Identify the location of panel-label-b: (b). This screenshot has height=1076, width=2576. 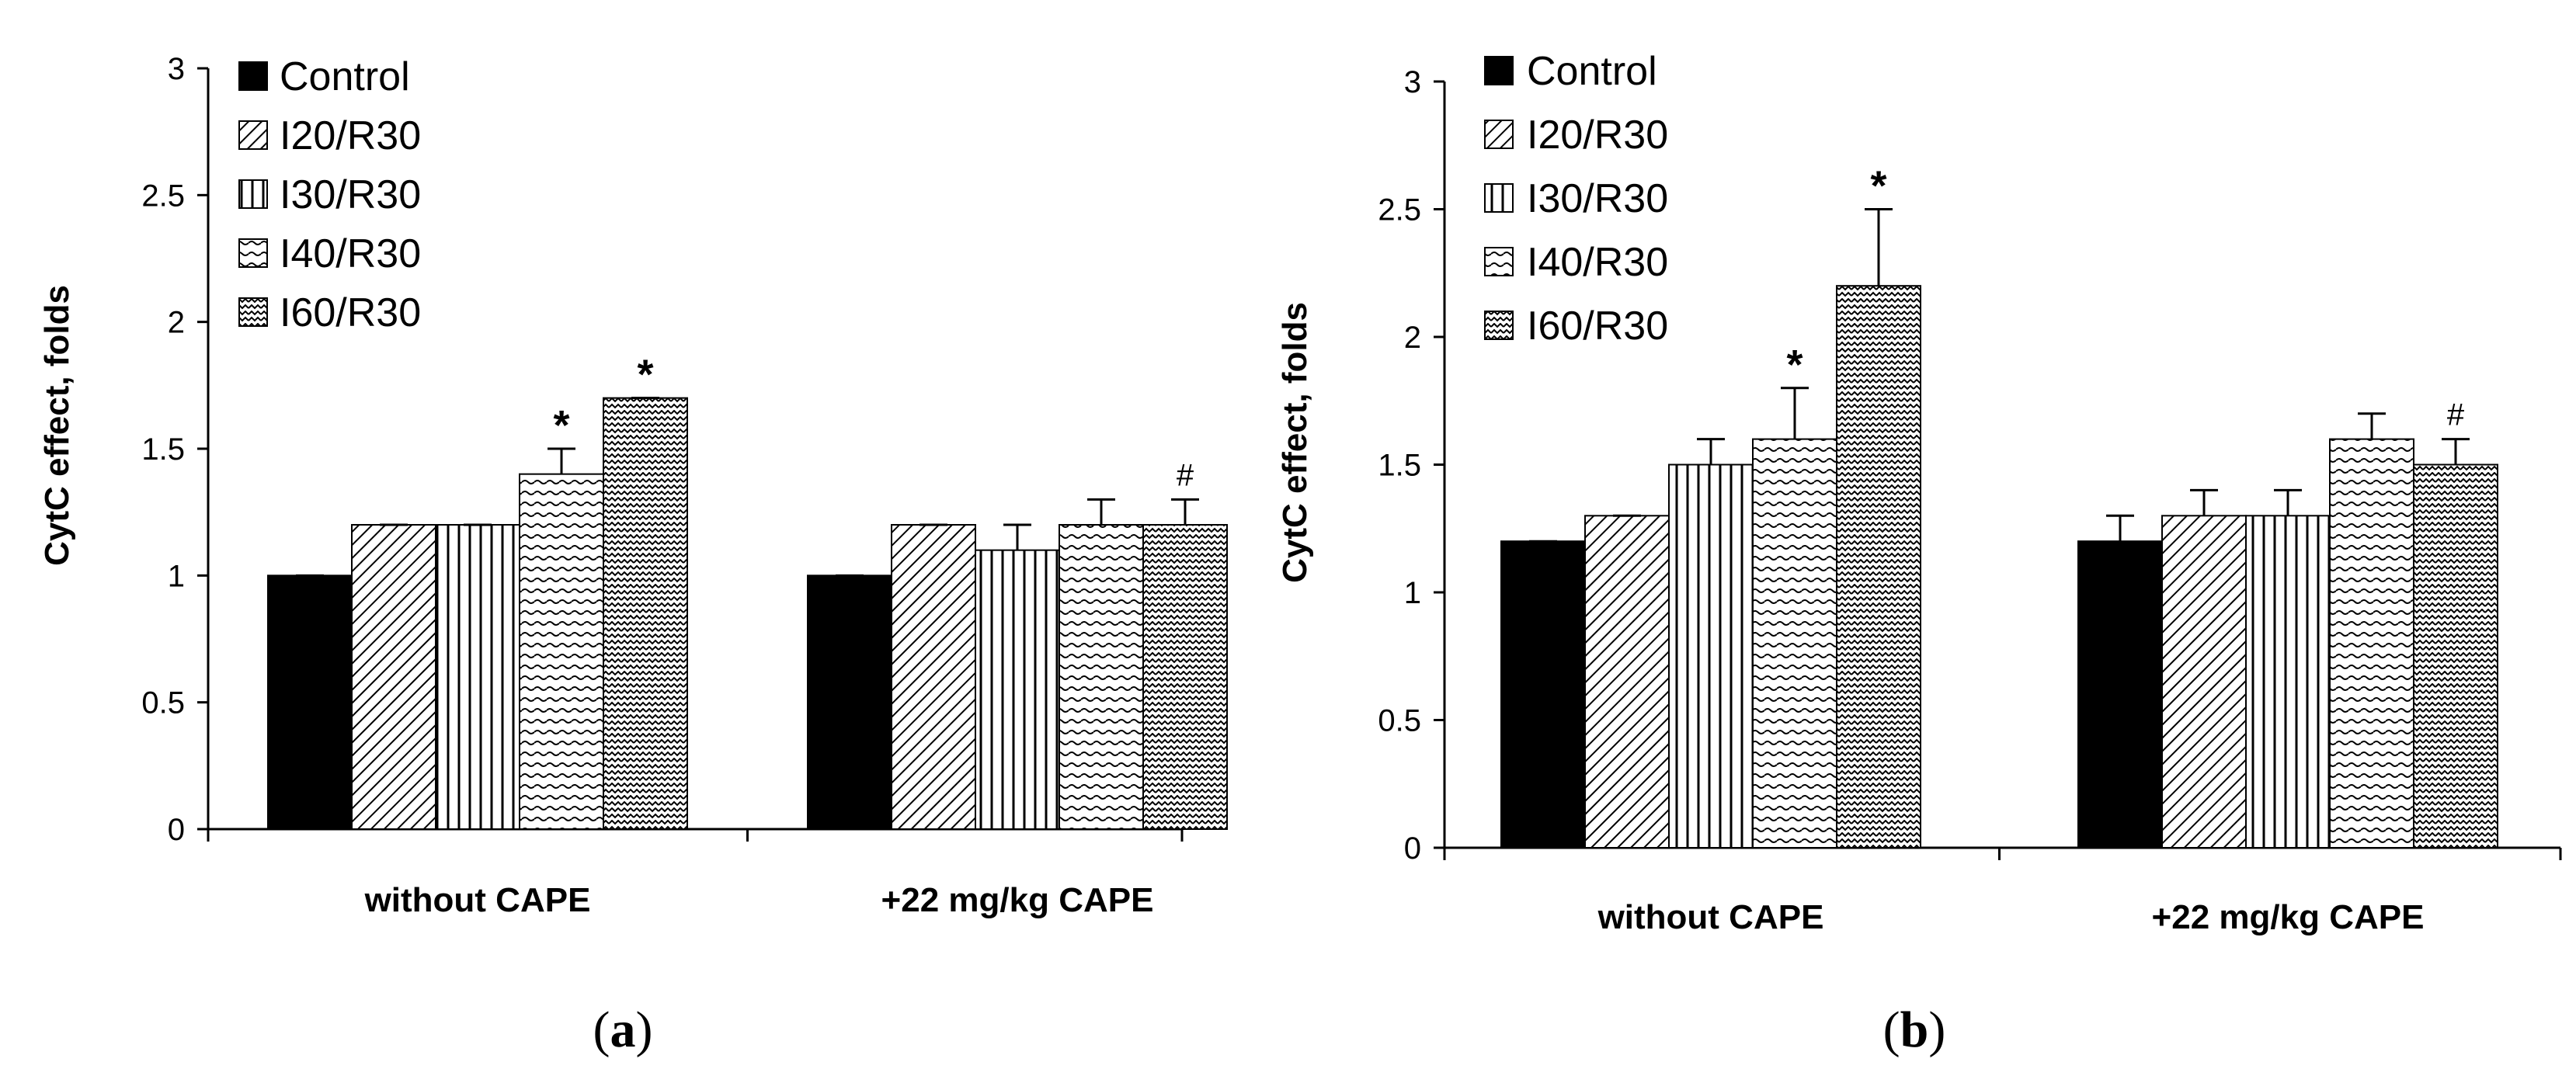
(1914, 1029).